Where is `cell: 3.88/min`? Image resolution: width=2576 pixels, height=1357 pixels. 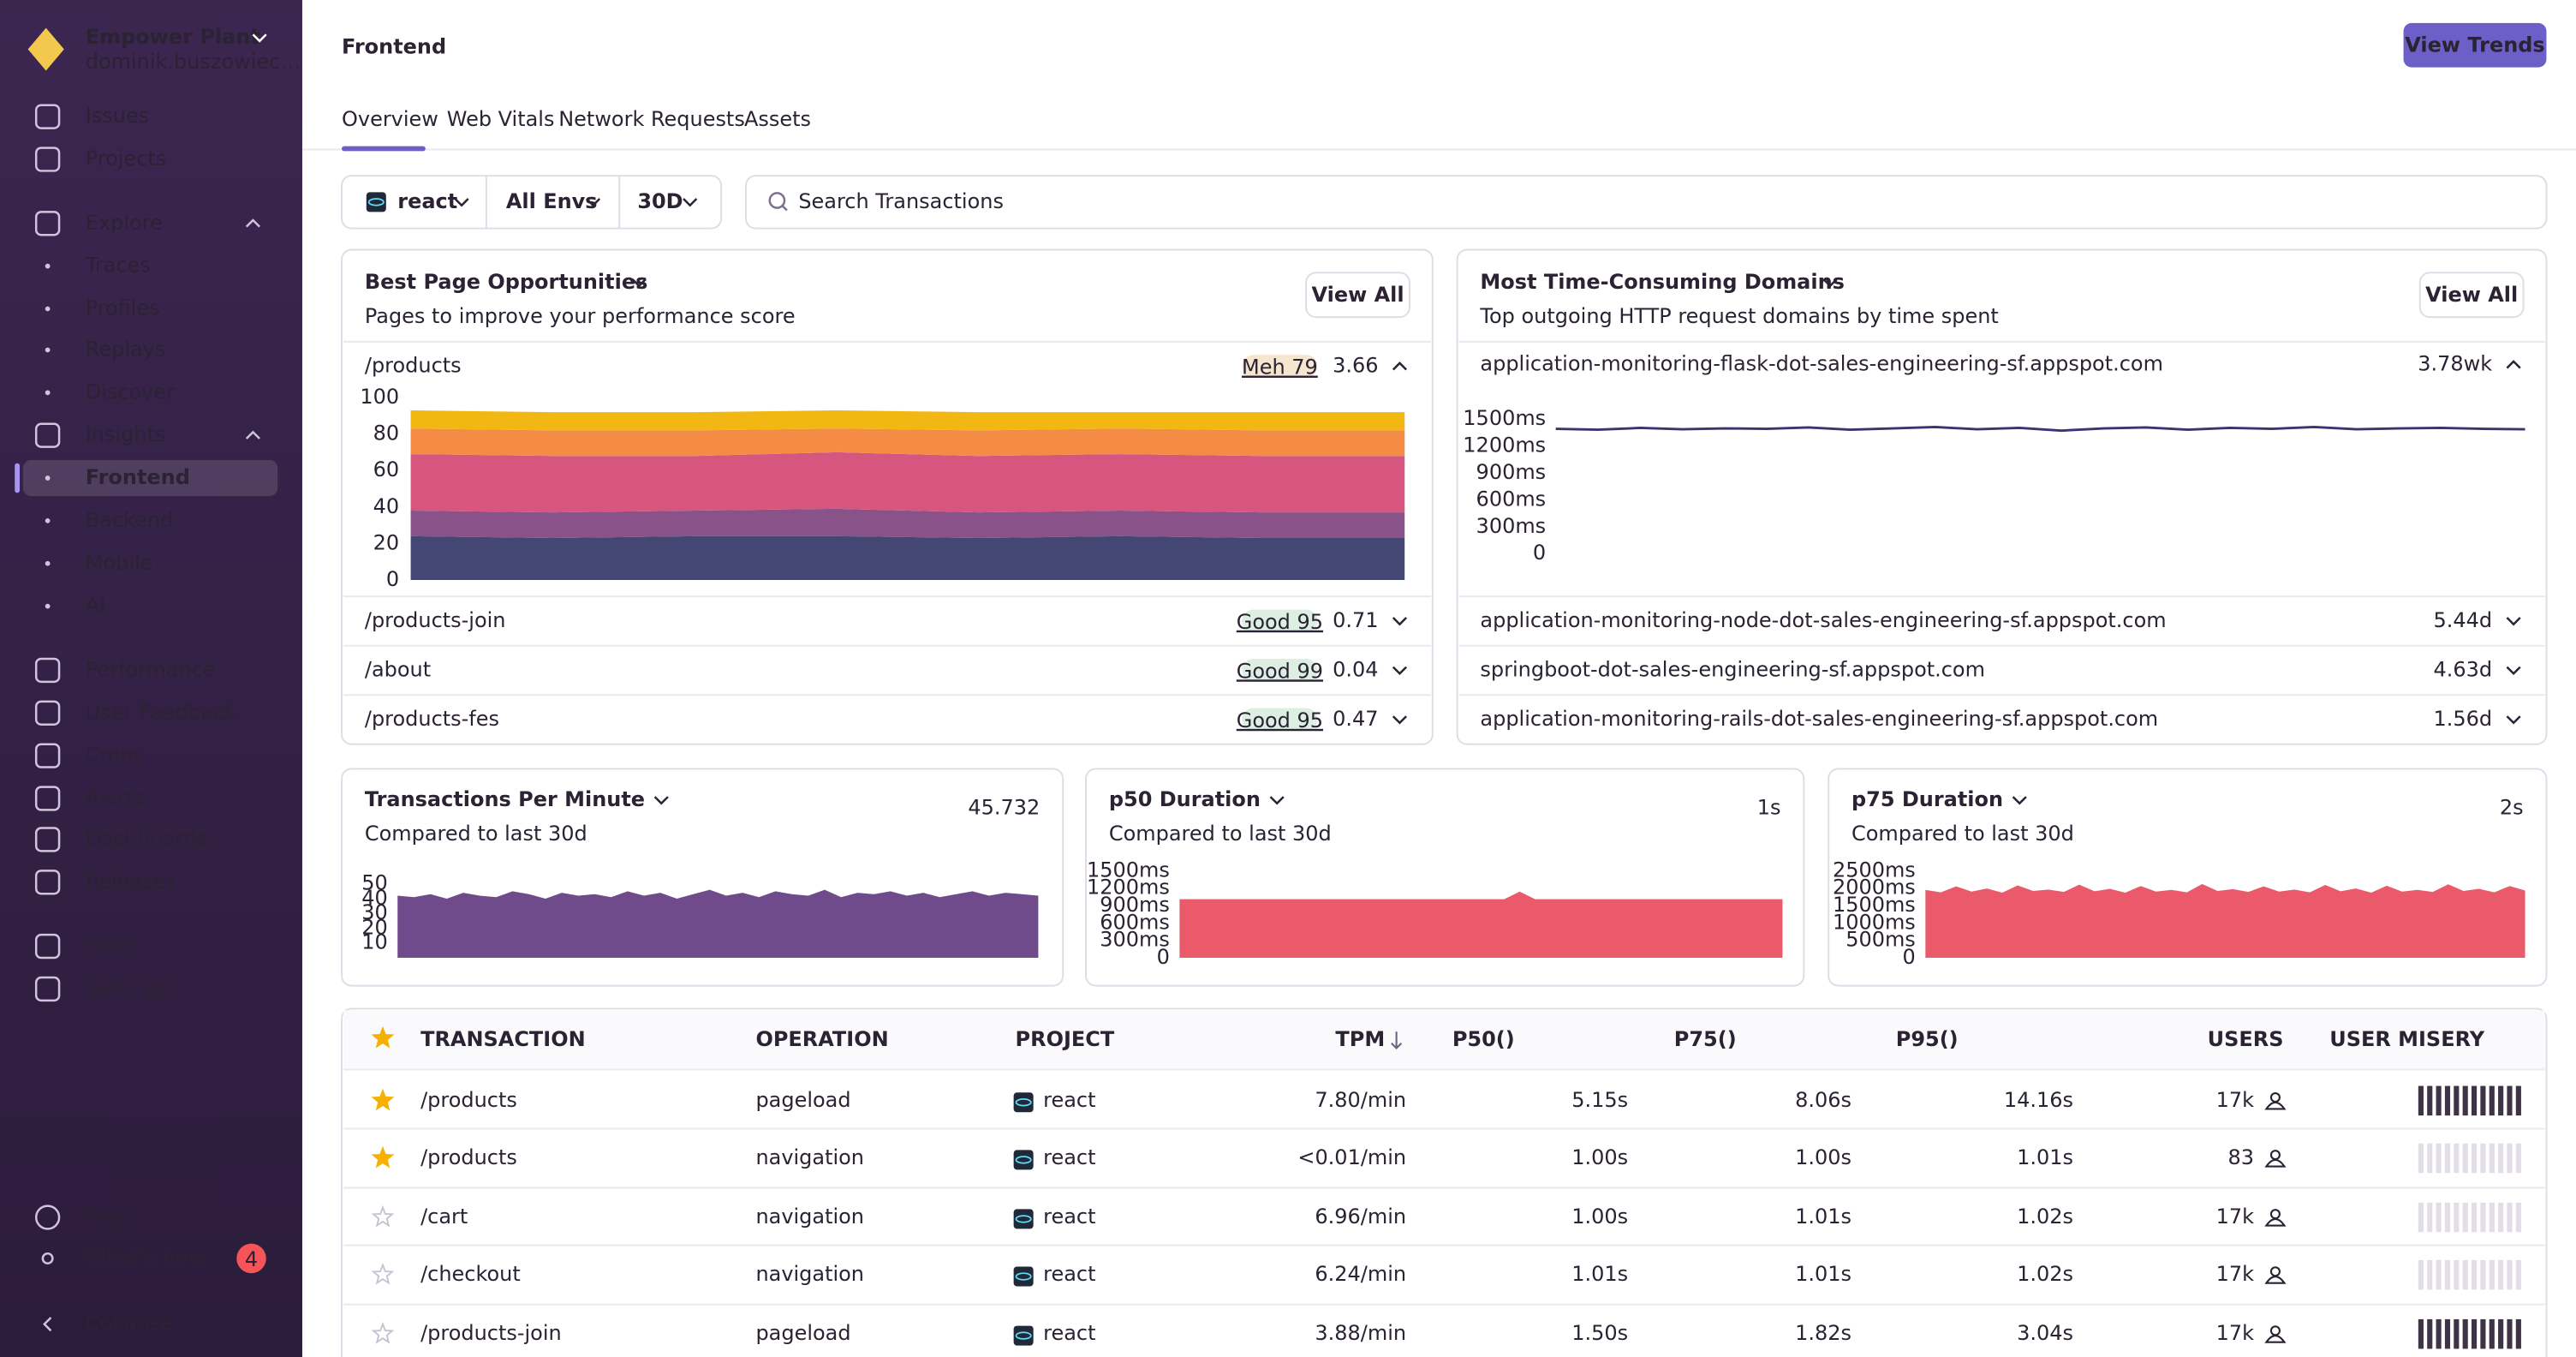
cell: 3.88/min is located at coordinates (1360, 1333).